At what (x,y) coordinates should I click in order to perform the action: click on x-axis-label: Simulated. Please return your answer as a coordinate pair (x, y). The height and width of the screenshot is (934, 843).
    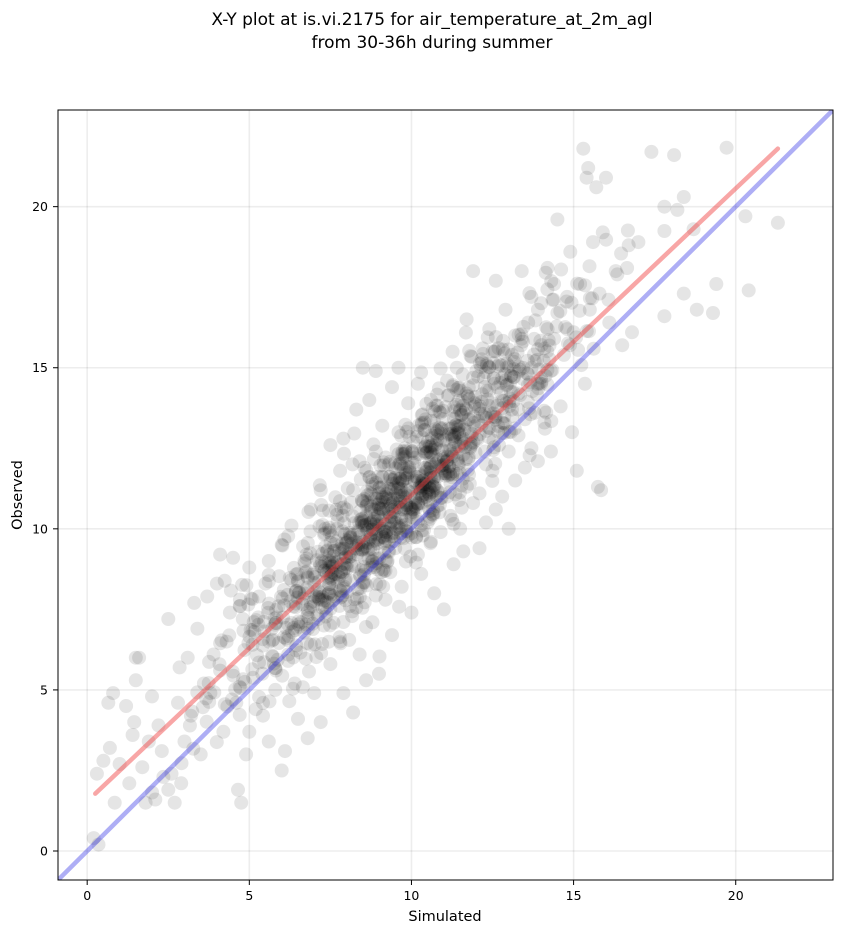
    Looking at the image, I should click on (444, 917).